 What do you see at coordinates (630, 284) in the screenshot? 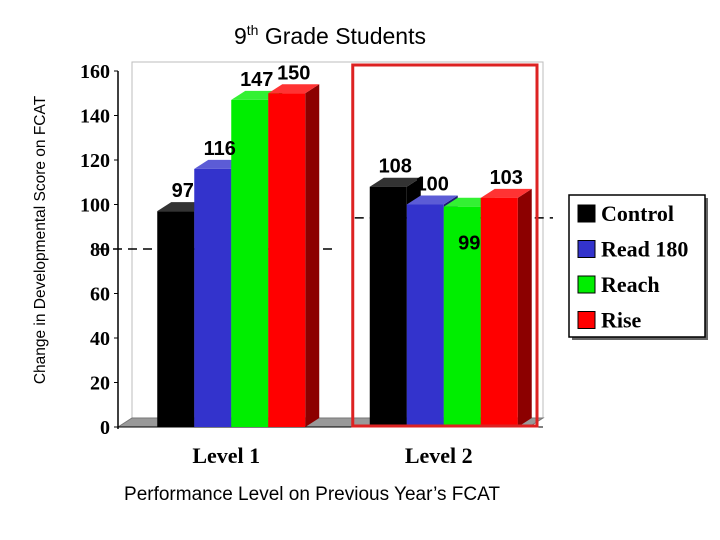
I see `legend-label: Reach` at bounding box center [630, 284].